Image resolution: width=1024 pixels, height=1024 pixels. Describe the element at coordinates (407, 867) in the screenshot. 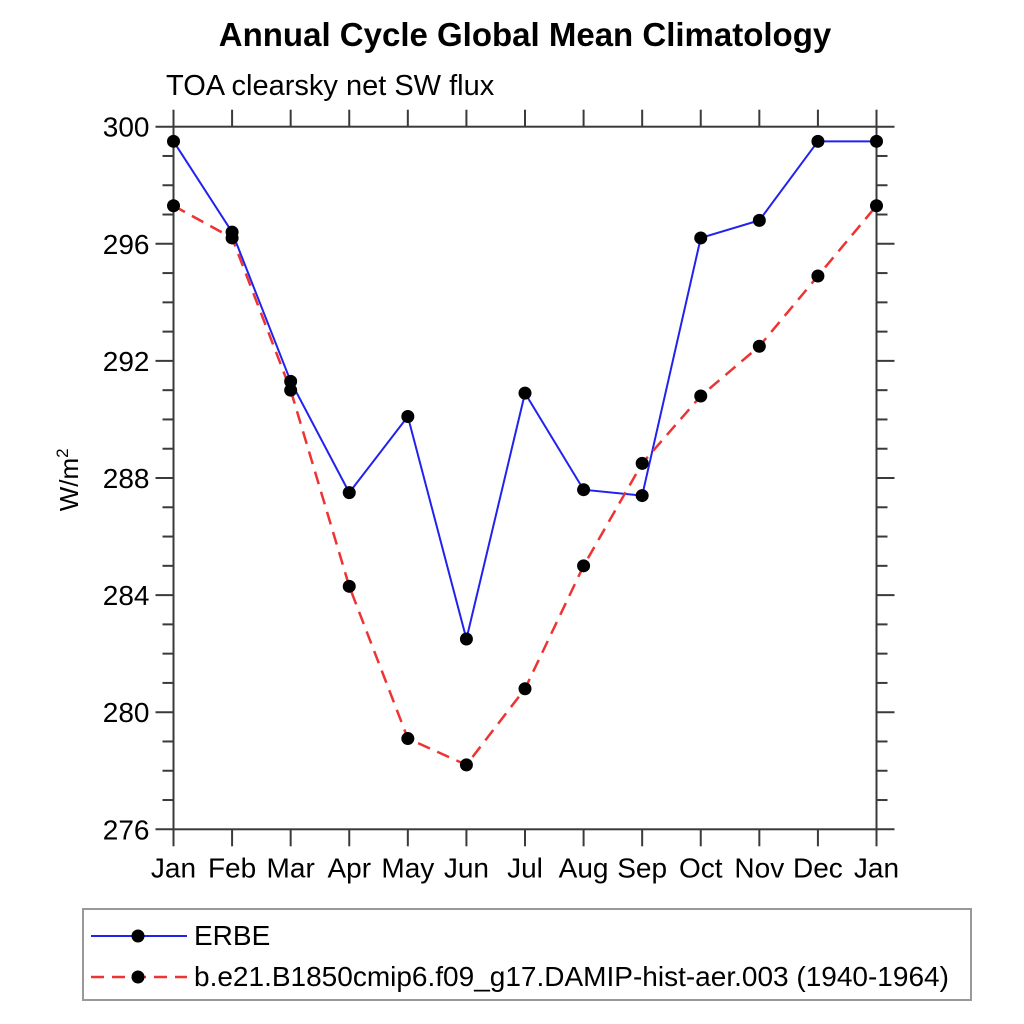

I see `x-axis-tick-label: May` at that location.